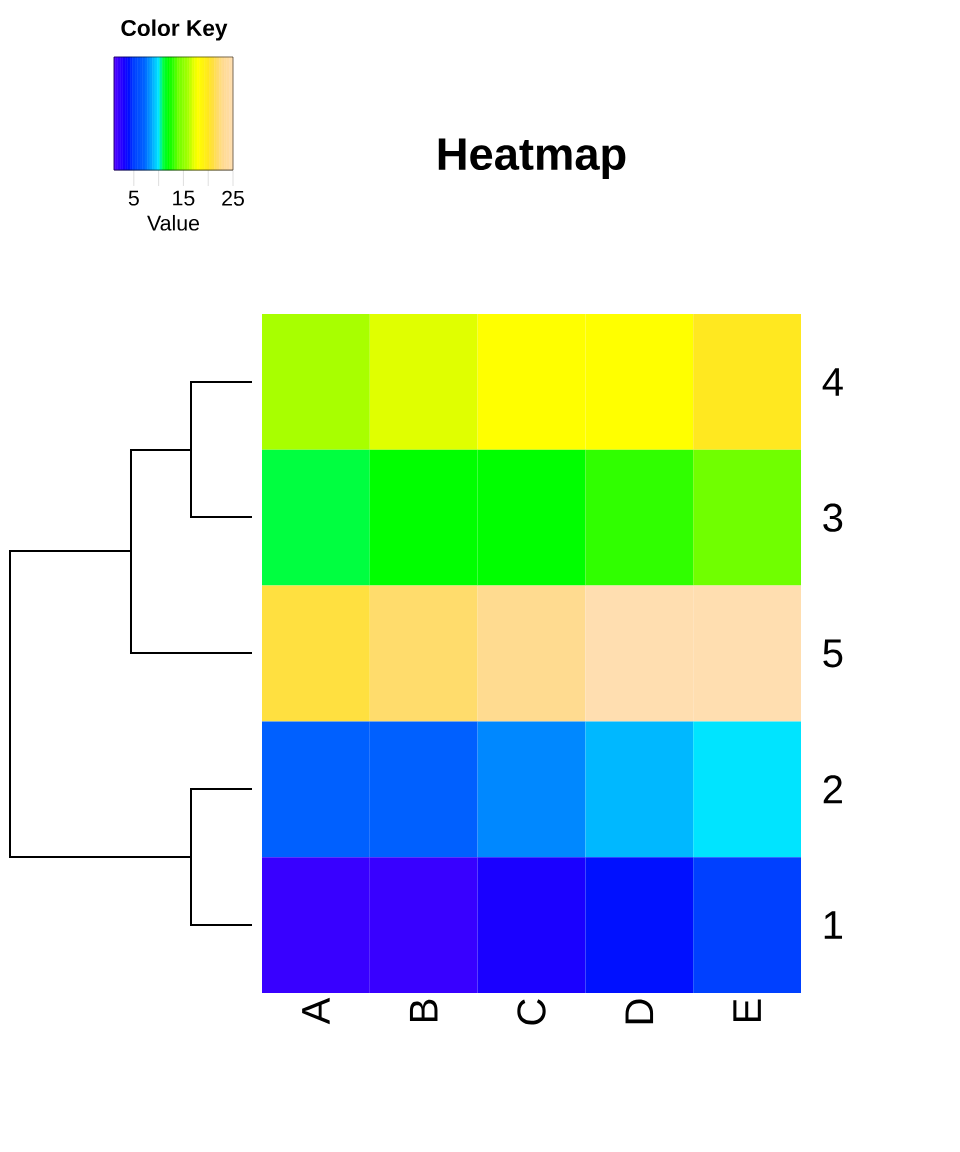 The height and width of the screenshot is (1152, 960). What do you see at coordinates (639, 1011) in the screenshot?
I see `x-tick-label: D` at bounding box center [639, 1011].